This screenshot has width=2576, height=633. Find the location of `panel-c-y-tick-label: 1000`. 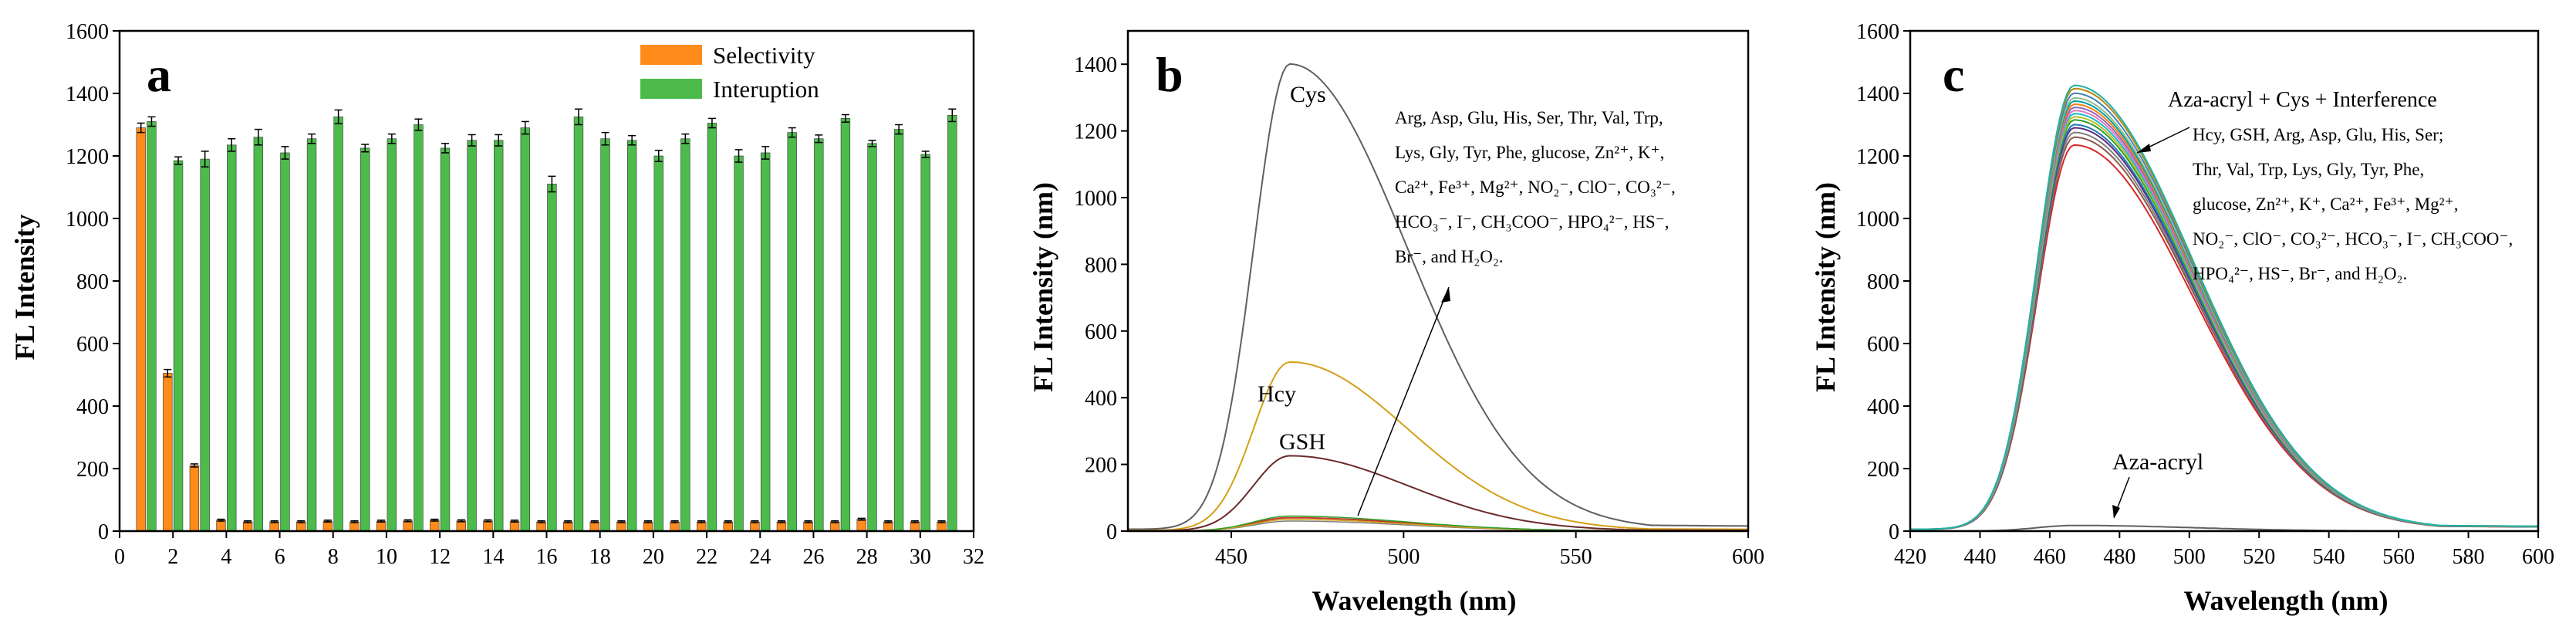

panel-c-y-tick-label: 1000 is located at coordinates (1878, 220).